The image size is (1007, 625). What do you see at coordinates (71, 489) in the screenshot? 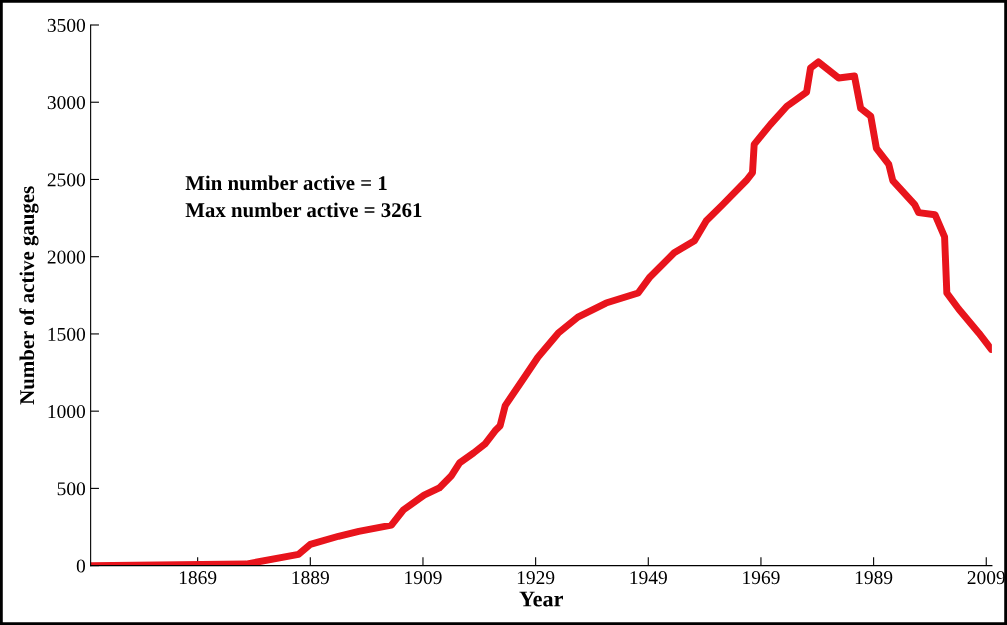
I see `y-tick-label: 500` at bounding box center [71, 489].